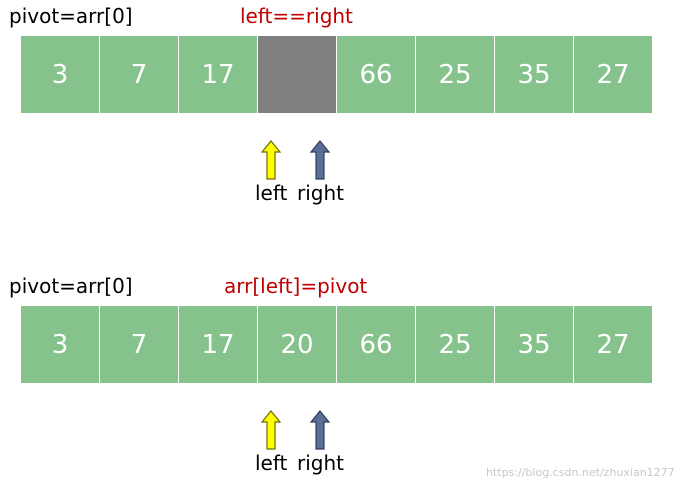 This screenshot has width=680, height=500. Describe the element at coordinates (297, 74) in the screenshot. I see `array-cell-empty` at that location.